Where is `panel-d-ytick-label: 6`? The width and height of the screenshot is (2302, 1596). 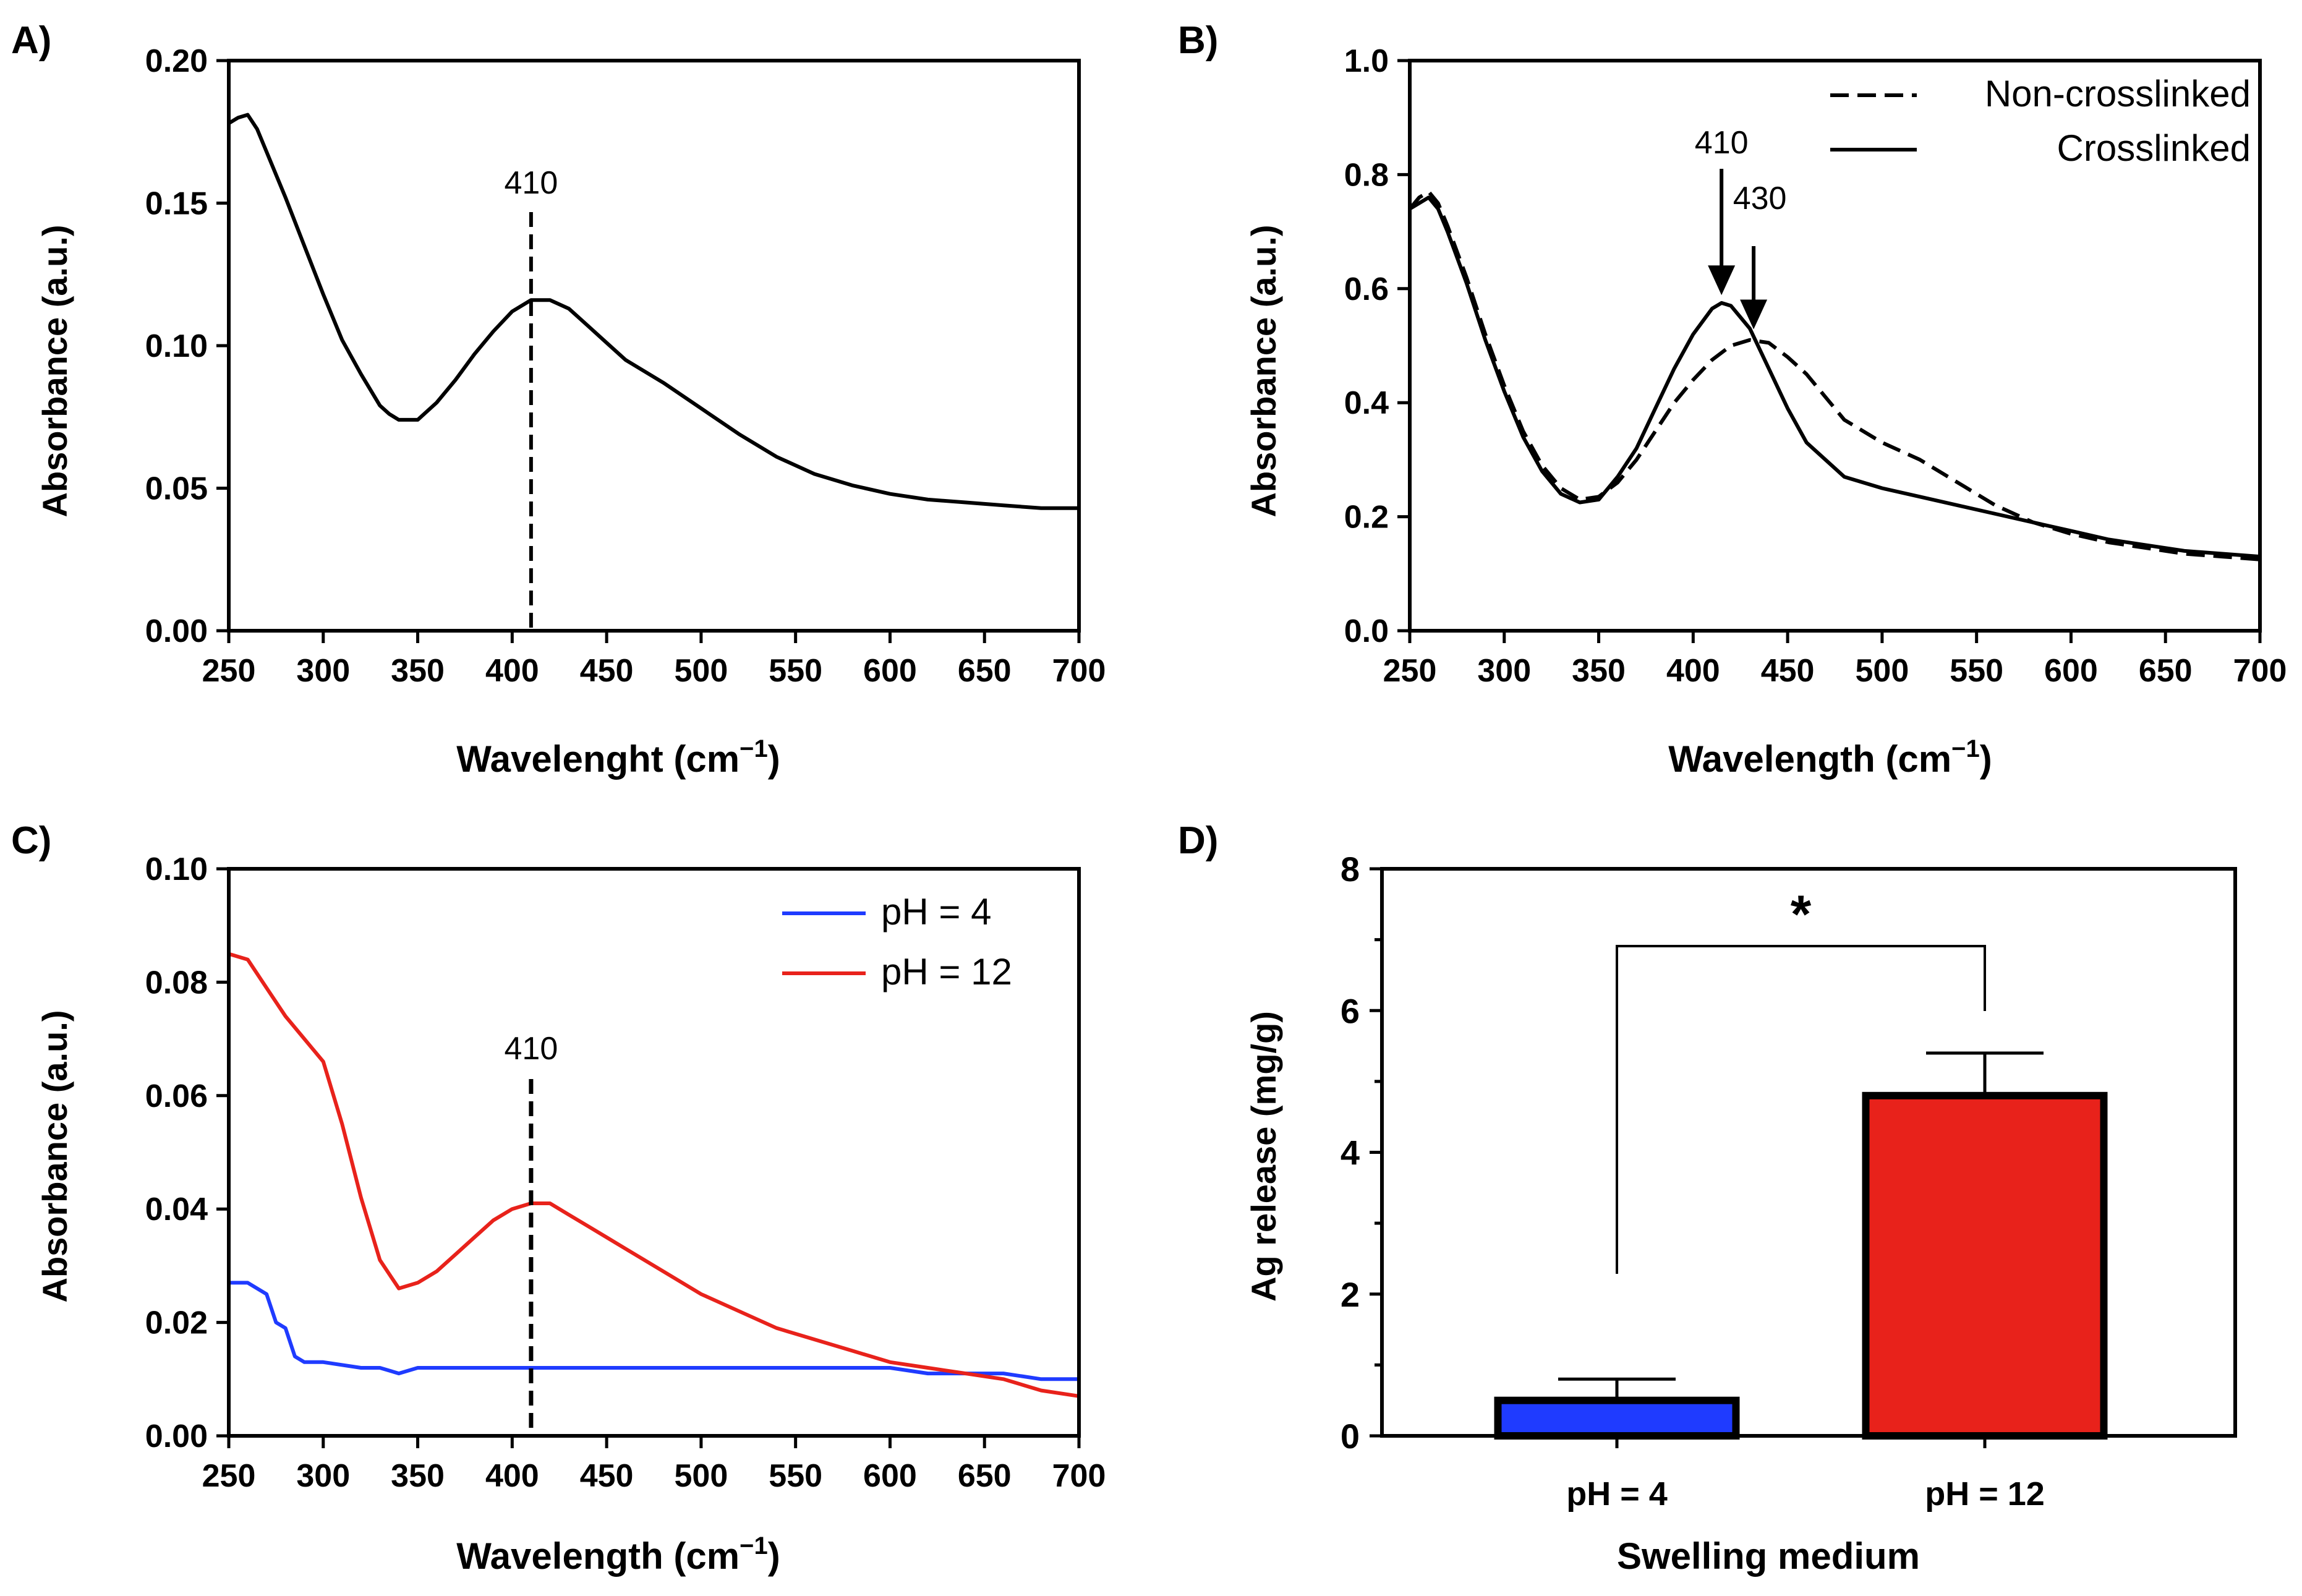
panel-d-ytick-label: 6 is located at coordinates (1350, 1010).